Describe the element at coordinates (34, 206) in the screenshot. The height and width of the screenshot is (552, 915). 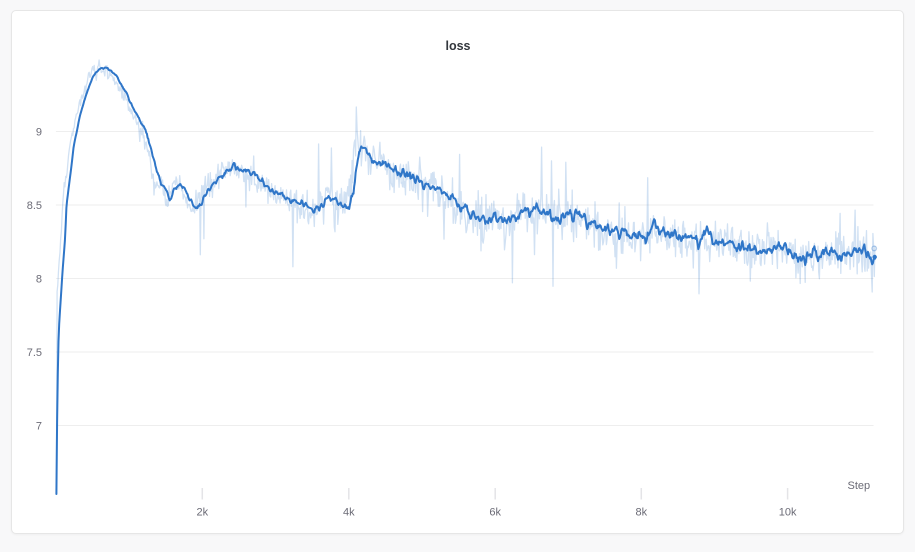
I see `svg-text: 8.5` at that location.